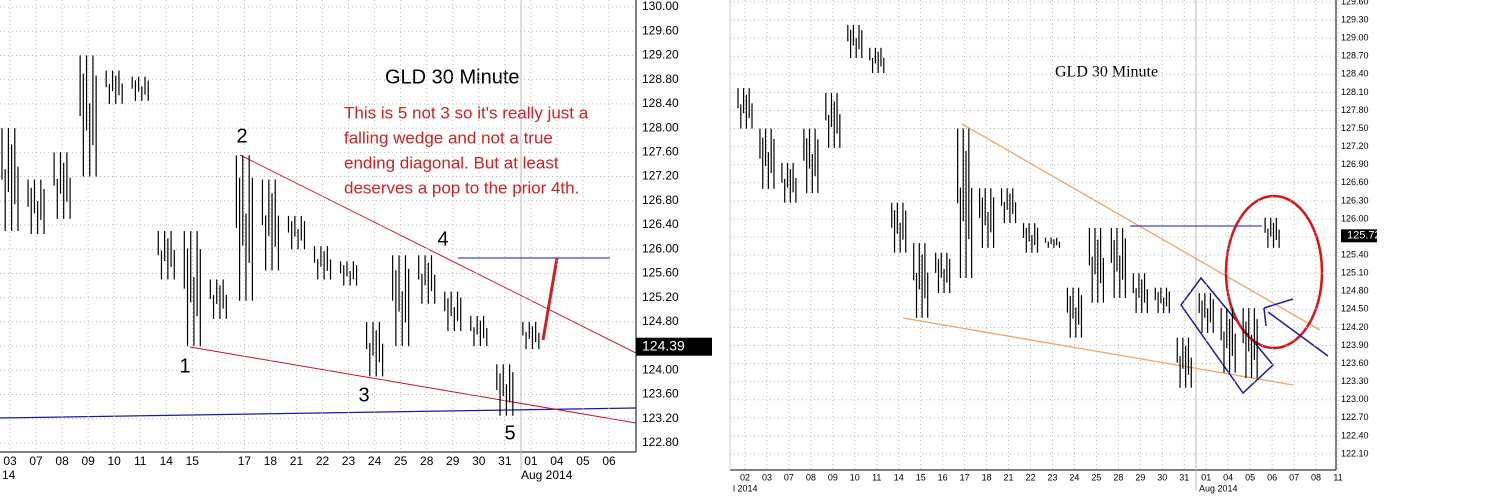 Image resolution: width=1489 pixels, height=500 pixels. I want to click on y-tick-label: 126.40, so click(660, 224).